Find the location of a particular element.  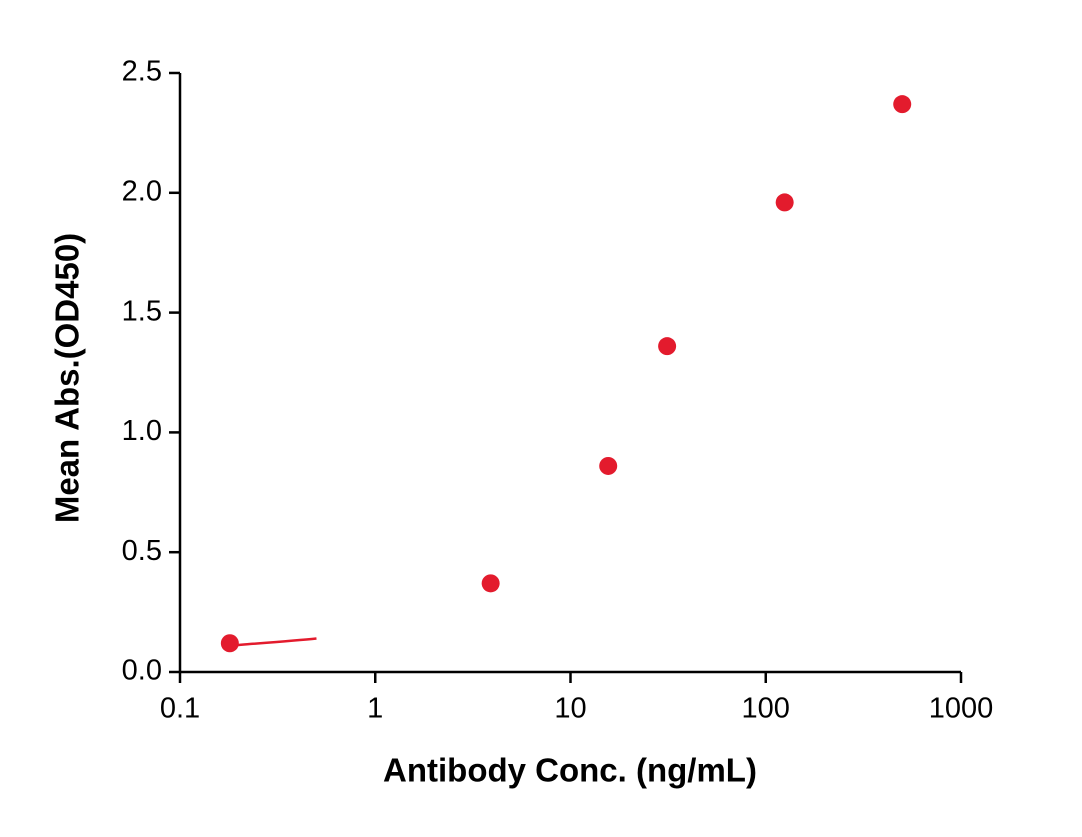

y-tick-label: 0.5 is located at coordinates (142, 551).